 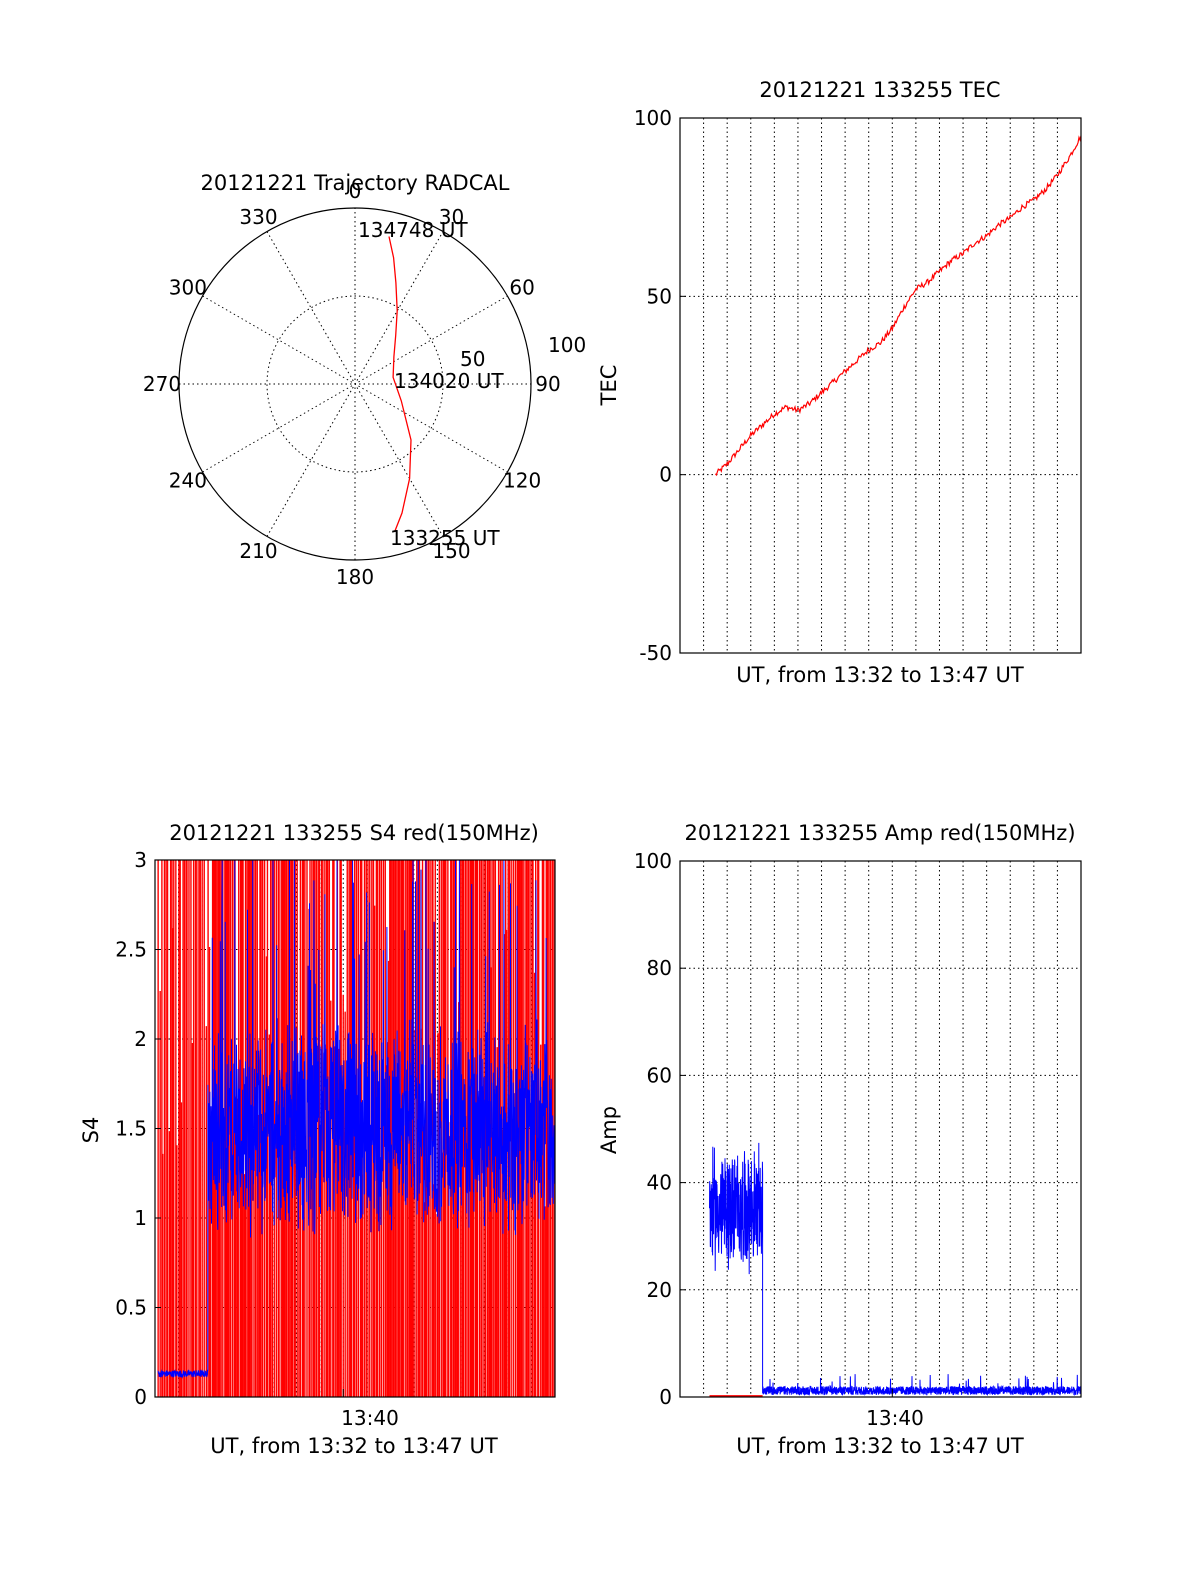 I want to click on s4-ytick: 1.5, so click(x=131, y=1129).